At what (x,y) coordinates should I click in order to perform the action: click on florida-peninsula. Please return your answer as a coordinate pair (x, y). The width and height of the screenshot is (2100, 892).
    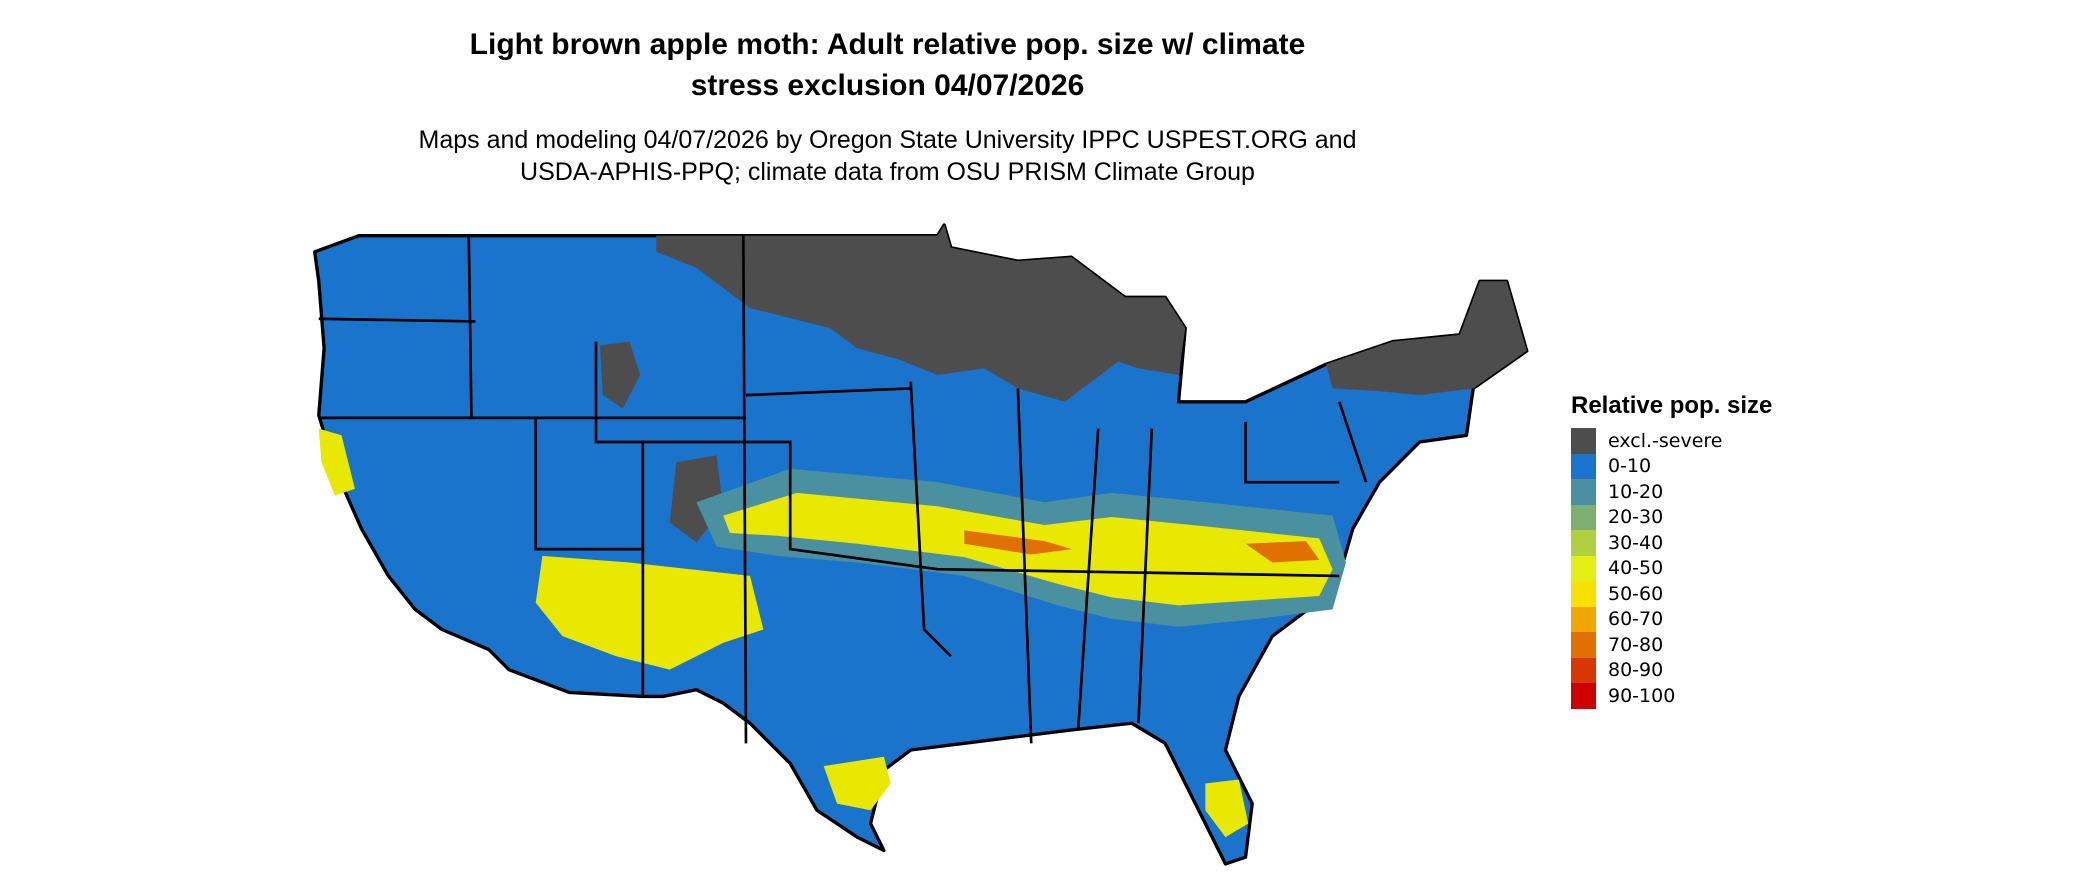
    Looking at the image, I should click on (1227, 808).